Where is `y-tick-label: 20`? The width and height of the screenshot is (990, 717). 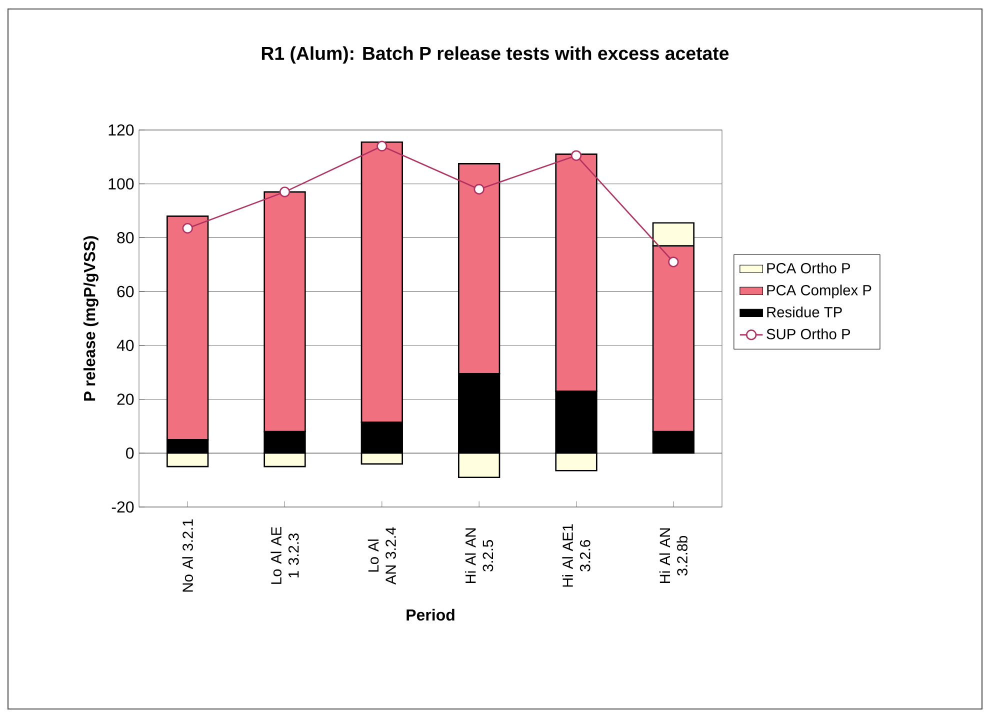
y-tick-label: 20 is located at coordinates (125, 399).